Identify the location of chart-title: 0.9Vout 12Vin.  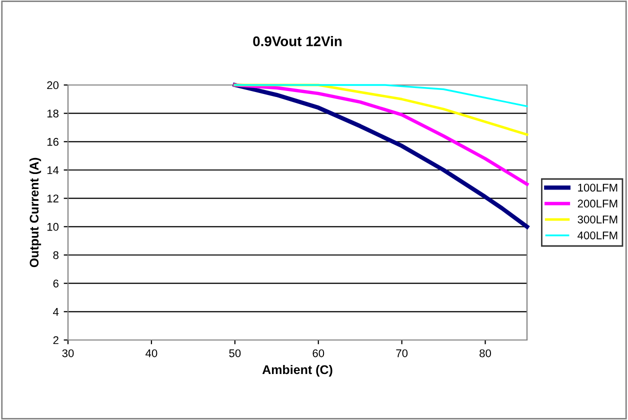
(297, 41).